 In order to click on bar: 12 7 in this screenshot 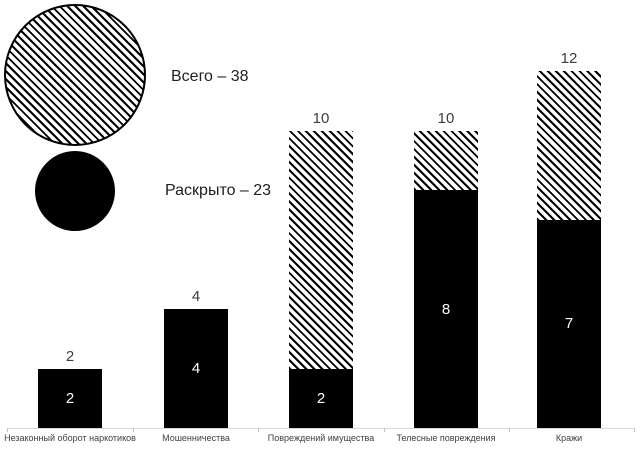, I will do `click(569, 239)`.